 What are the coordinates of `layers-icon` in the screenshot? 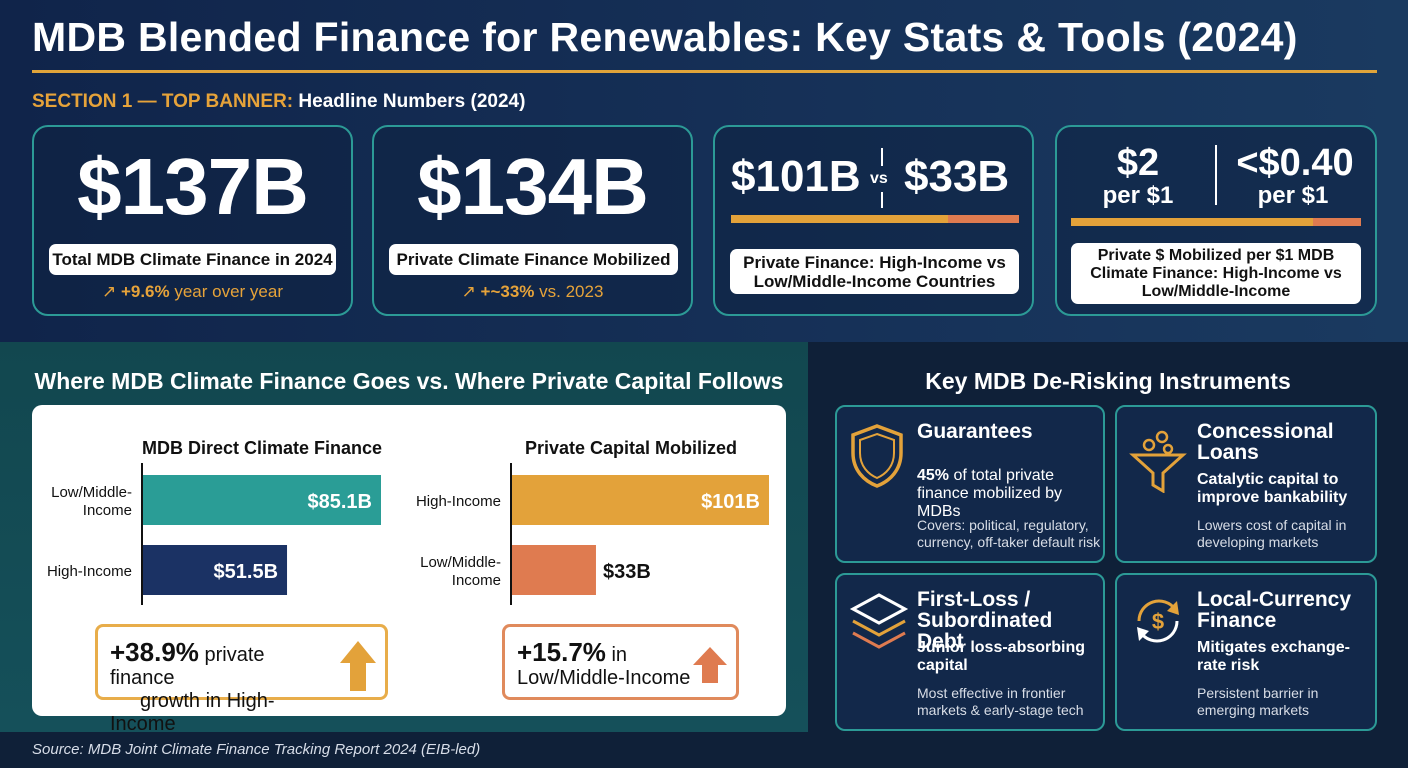 It's located at (879, 621).